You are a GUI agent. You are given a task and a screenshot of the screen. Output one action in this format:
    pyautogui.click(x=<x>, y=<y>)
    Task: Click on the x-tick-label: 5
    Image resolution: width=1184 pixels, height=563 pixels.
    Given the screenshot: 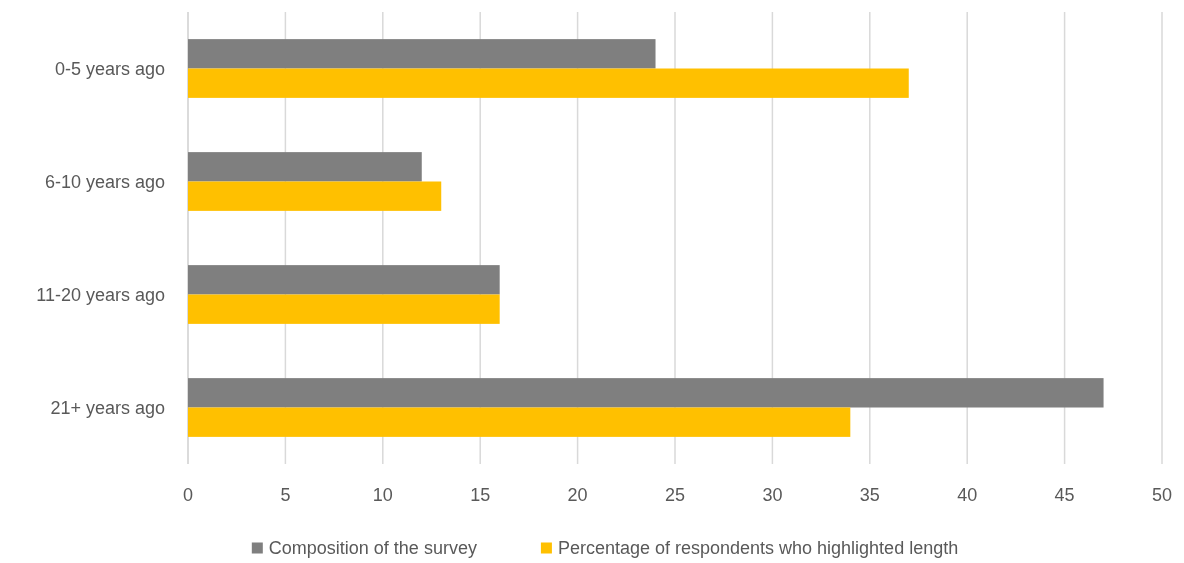 What is the action you would take?
    pyautogui.click(x=285, y=495)
    